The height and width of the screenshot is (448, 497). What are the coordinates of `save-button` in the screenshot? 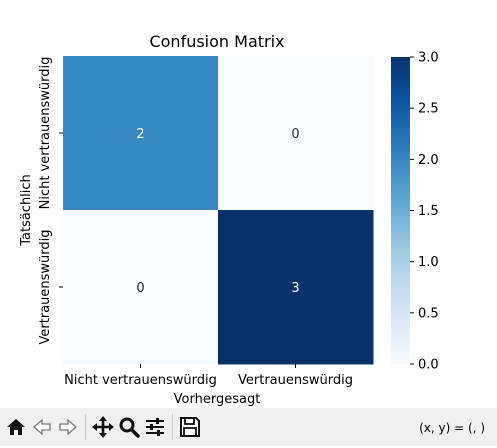 It's located at (190, 427).